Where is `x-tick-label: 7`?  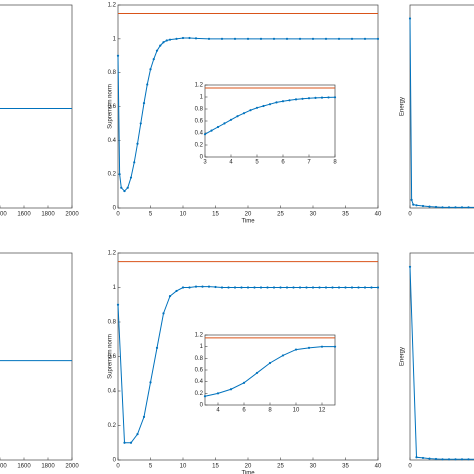 x-tick-label: 7 is located at coordinates (309, 163).